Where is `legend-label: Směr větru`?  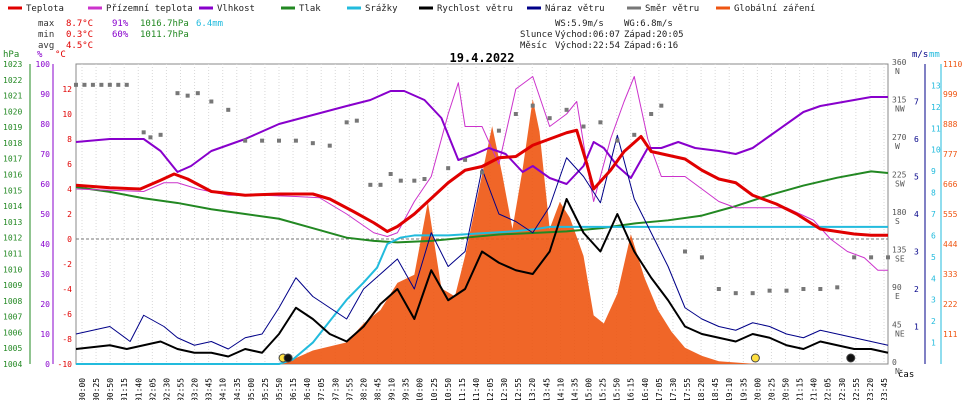 legend-label: Směr větru is located at coordinates (672, 9).